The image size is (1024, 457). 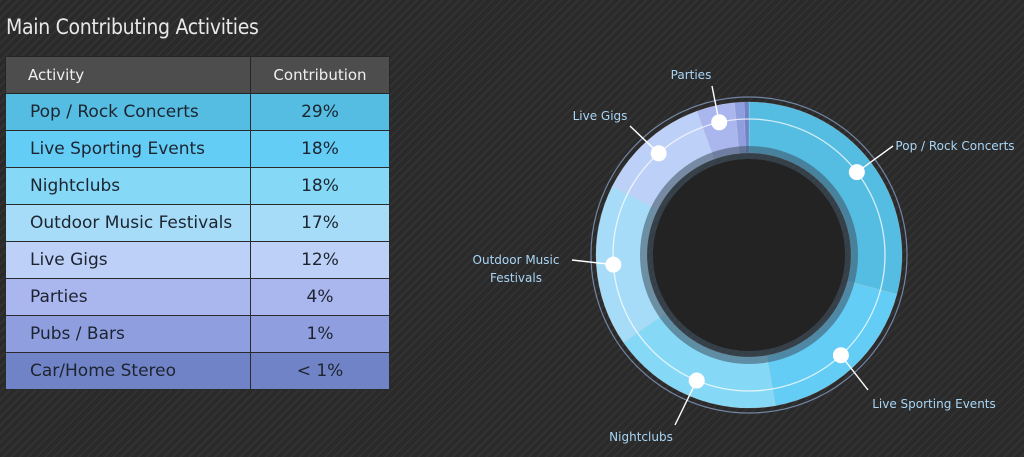 I want to click on donut-inner-band, so click(x=749, y=255).